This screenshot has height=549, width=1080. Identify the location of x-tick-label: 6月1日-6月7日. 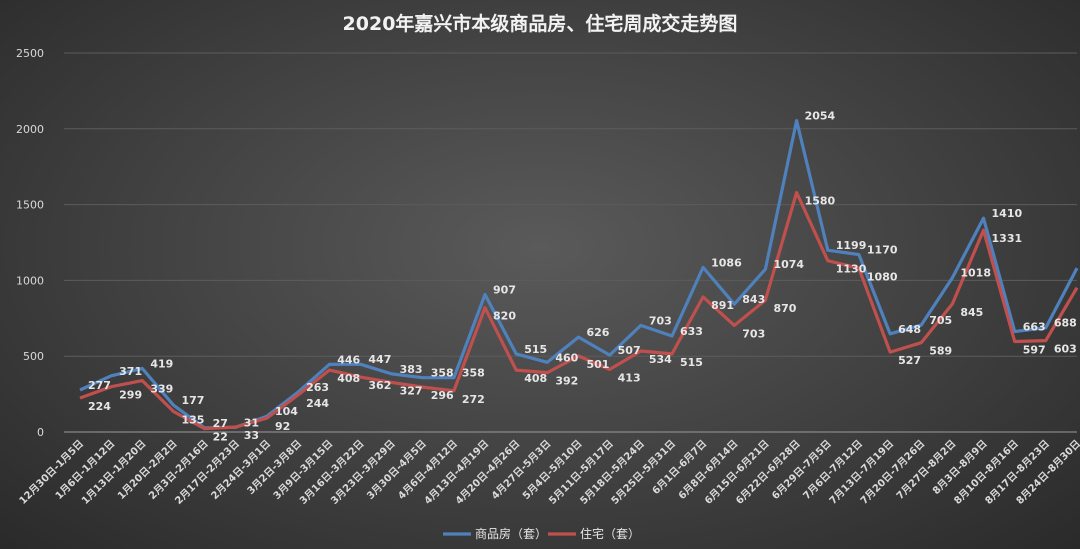
(679, 467).